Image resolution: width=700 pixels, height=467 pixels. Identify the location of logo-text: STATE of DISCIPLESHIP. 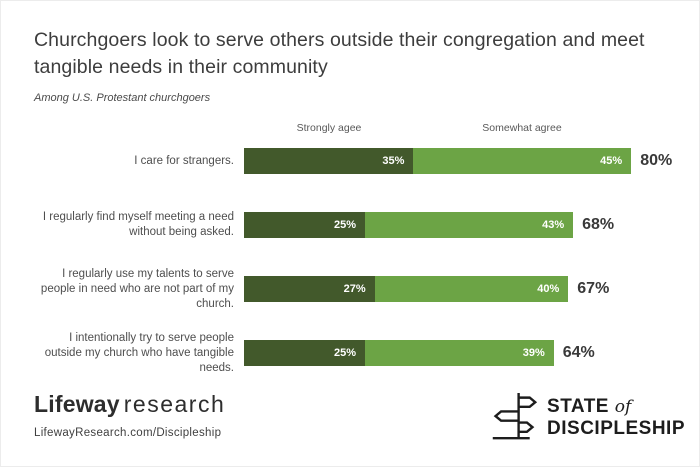
(616, 417).